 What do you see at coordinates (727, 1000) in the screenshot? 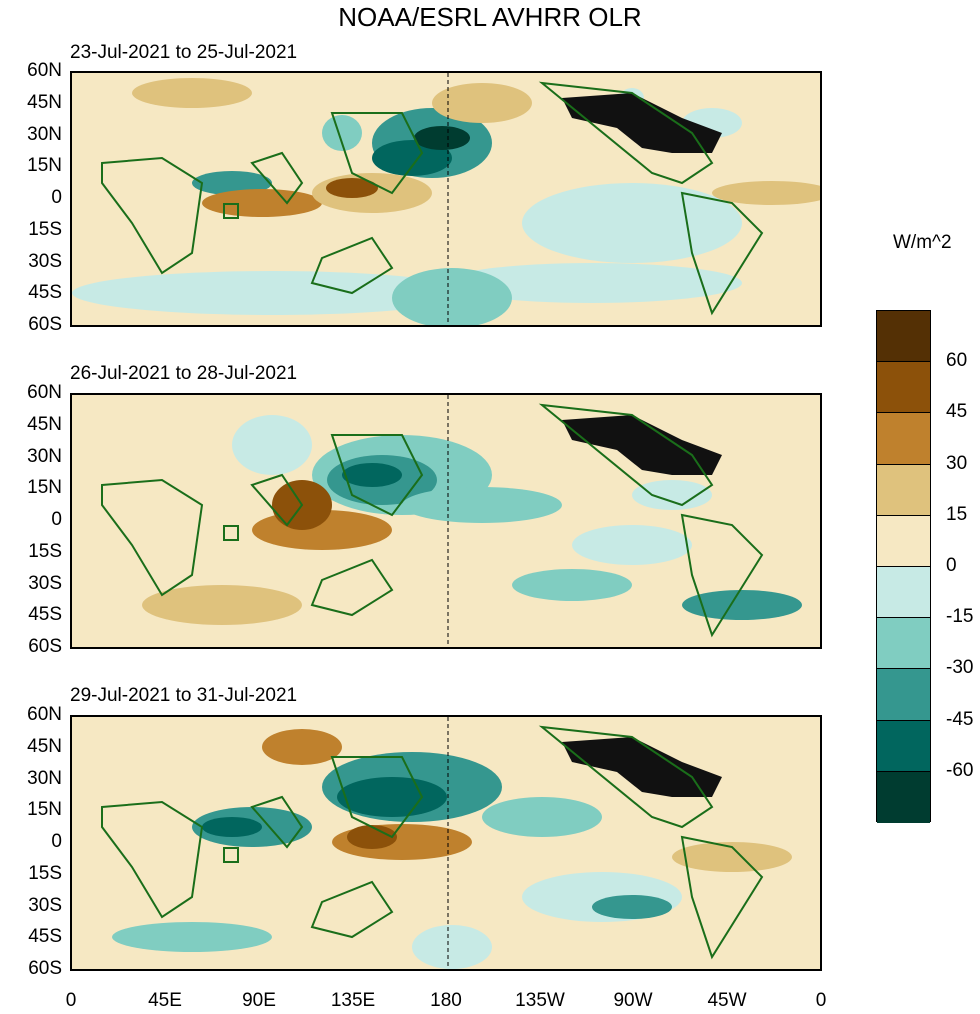
I see `lon-label: 45W` at bounding box center [727, 1000].